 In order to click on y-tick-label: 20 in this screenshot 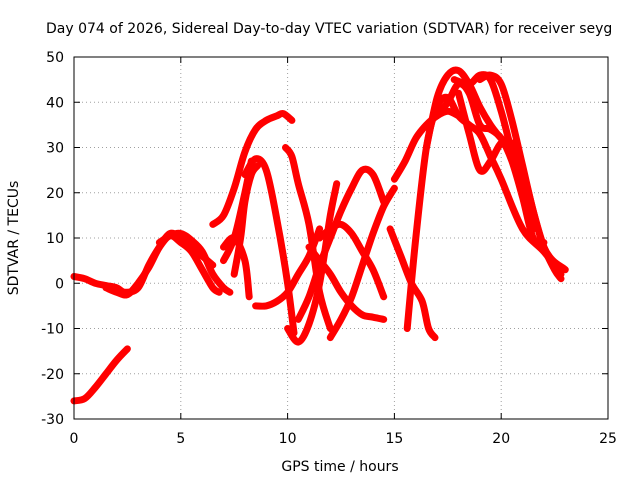, I will do `click(55, 194)`.